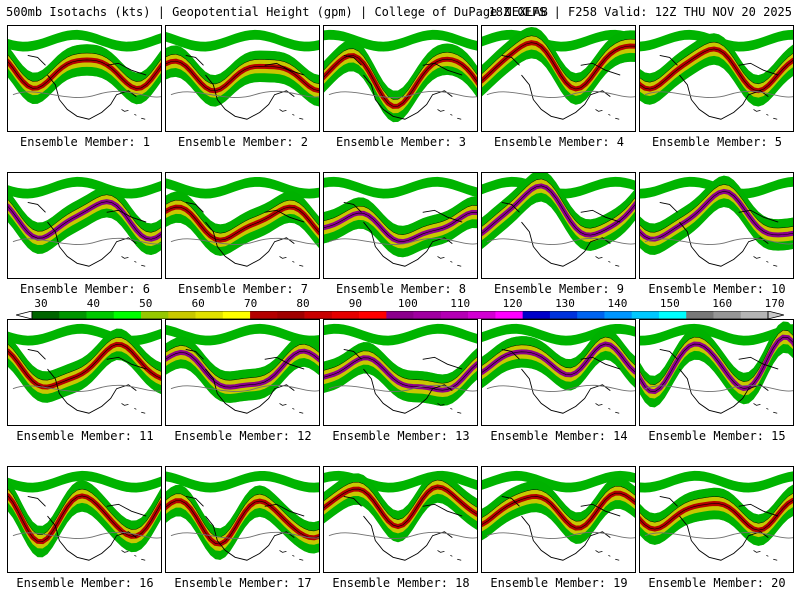 The width and height of the screenshot is (800, 600). Describe the element at coordinates (85, 436) in the screenshot. I see `ensemble-member-label: Ensemble Member: 11` at that location.